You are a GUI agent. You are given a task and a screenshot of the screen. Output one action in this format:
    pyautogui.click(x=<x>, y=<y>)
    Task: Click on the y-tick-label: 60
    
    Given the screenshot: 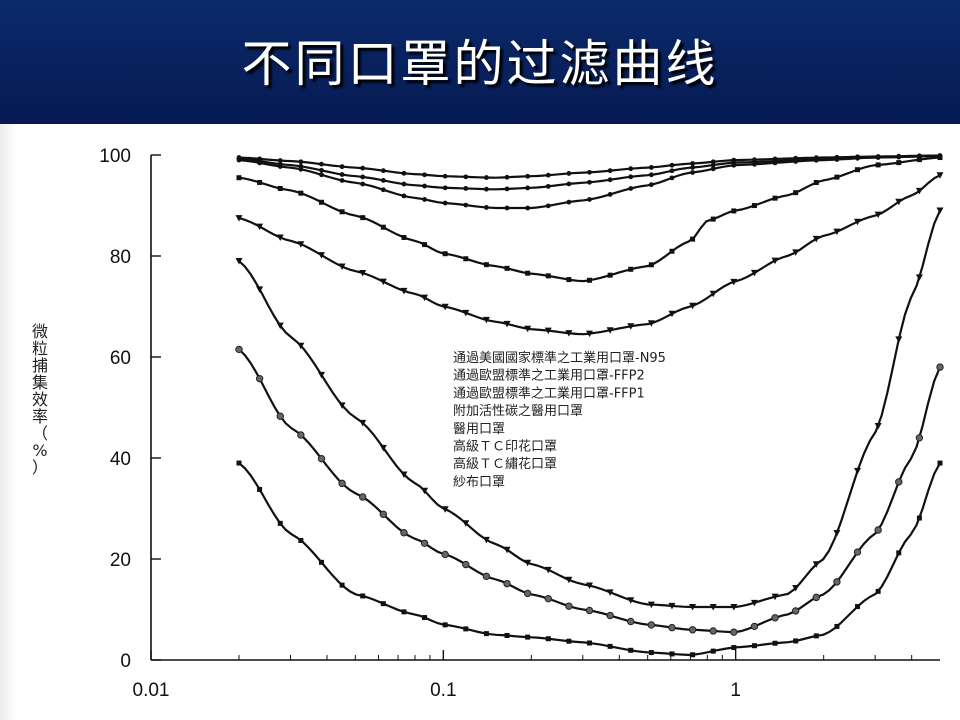 What is the action you would take?
    pyautogui.click(x=120, y=358)
    